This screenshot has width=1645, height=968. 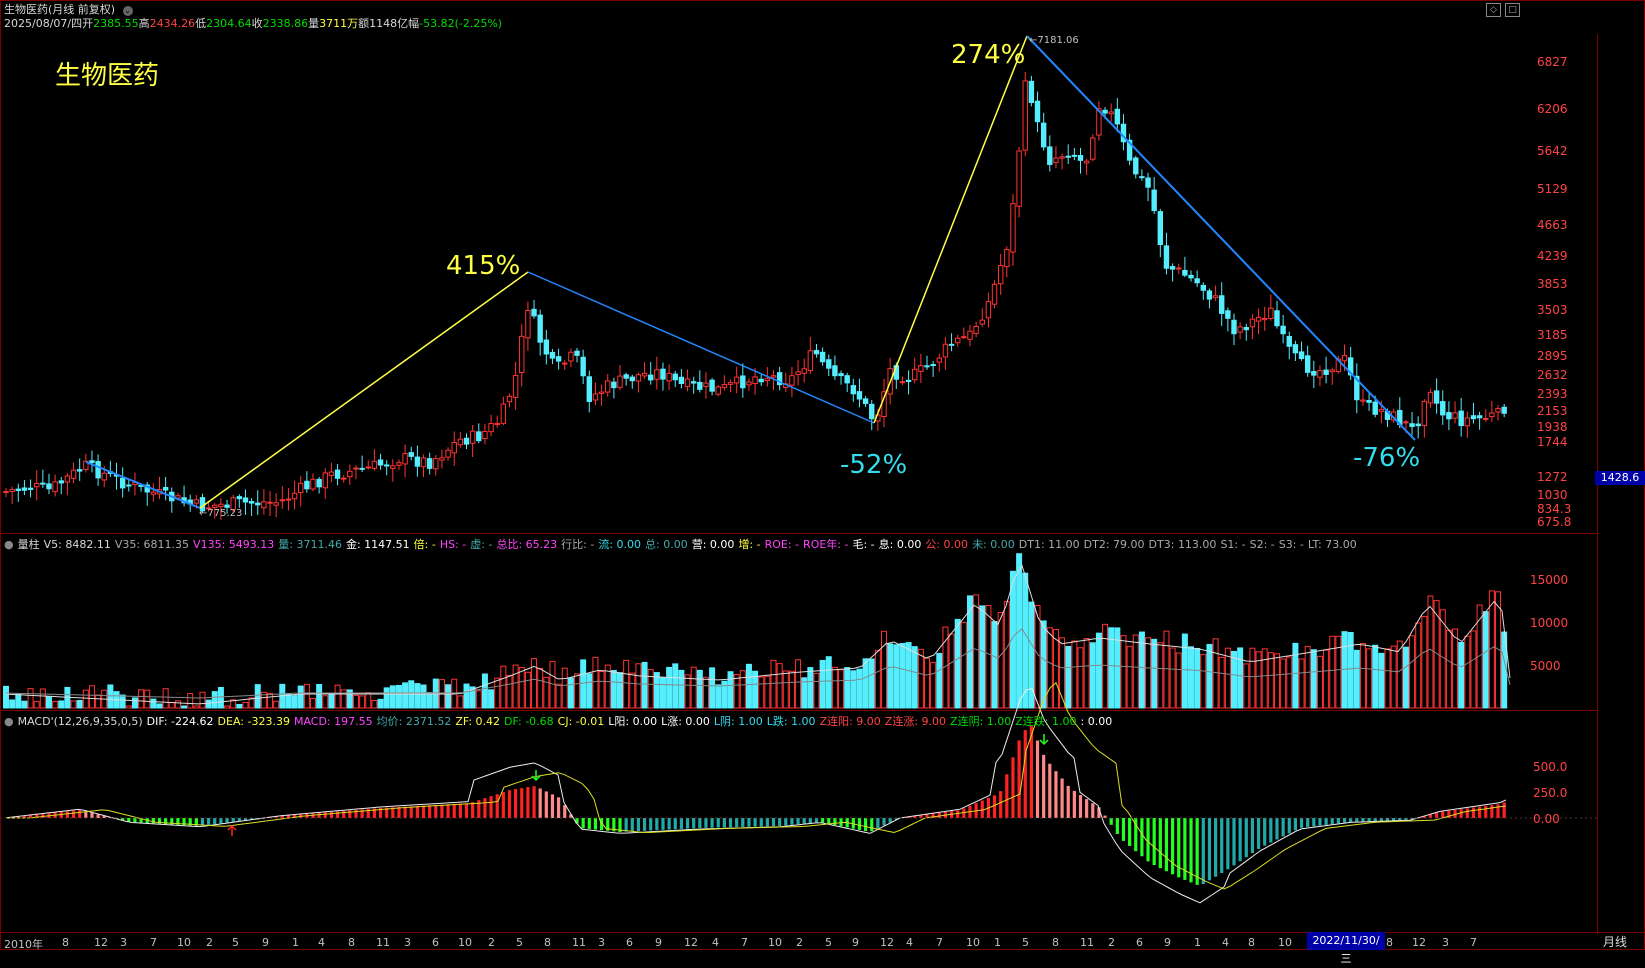 I want to click on maximize-icon: □, so click(x=1512, y=10).